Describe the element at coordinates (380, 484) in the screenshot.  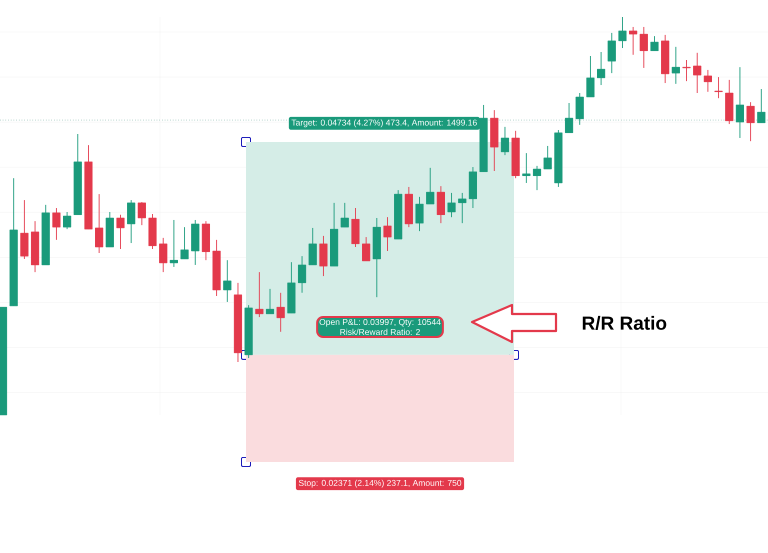
I see `text: Stop: 0.02371 (2.14%) 237.1, Amount: 750` at that location.